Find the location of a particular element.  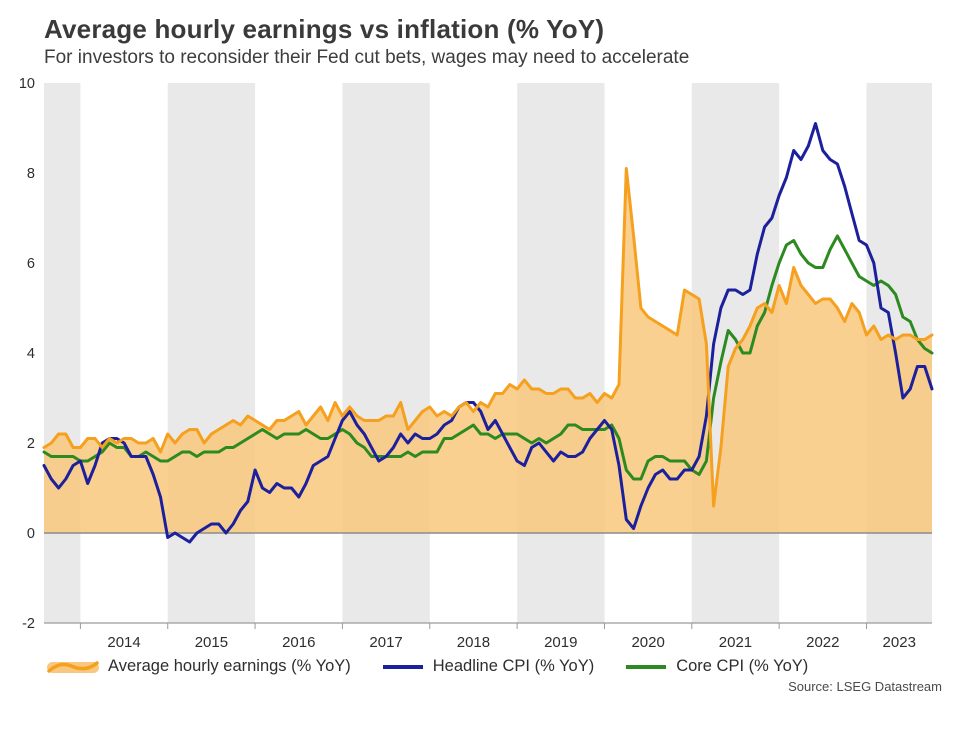

y-tick-label: 4 is located at coordinates (31, 354).